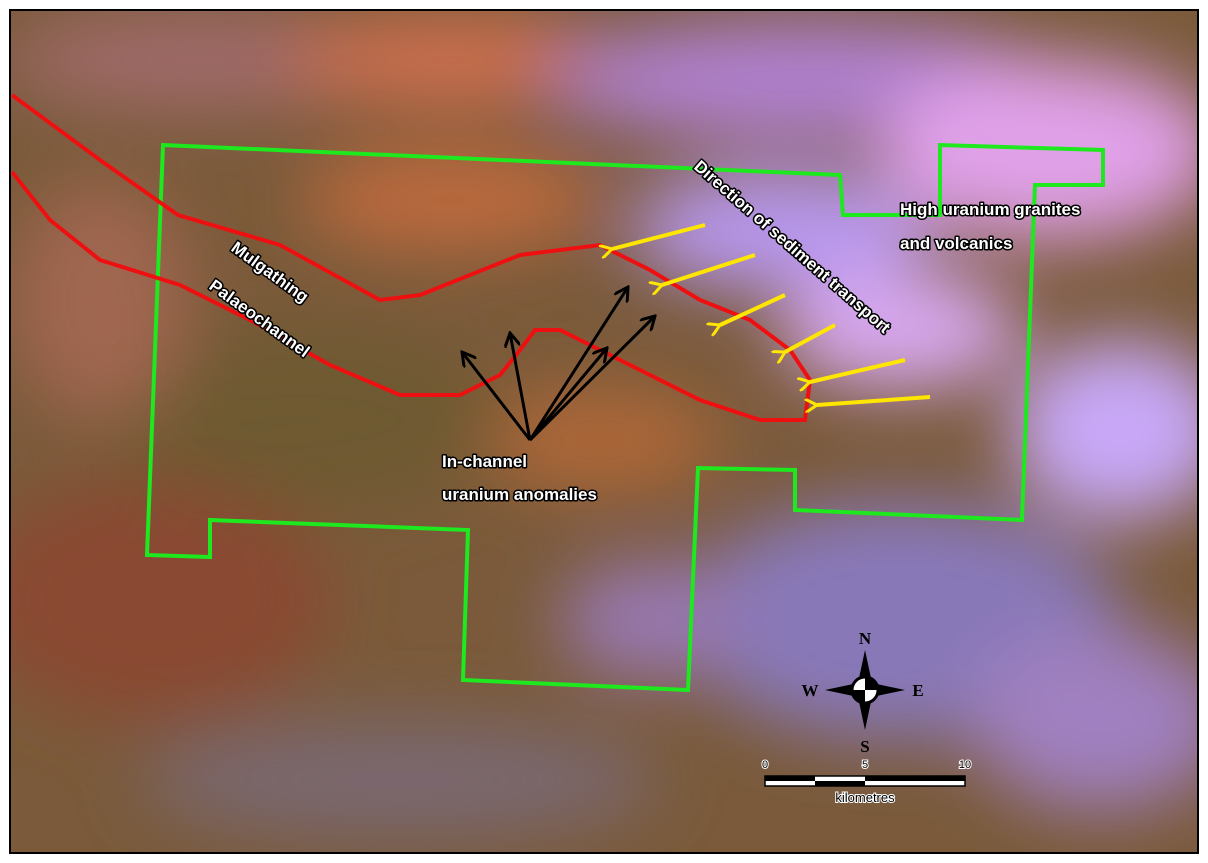 This screenshot has height=863, width=1208. I want to click on anomaly-arrows, so click(558, 364).